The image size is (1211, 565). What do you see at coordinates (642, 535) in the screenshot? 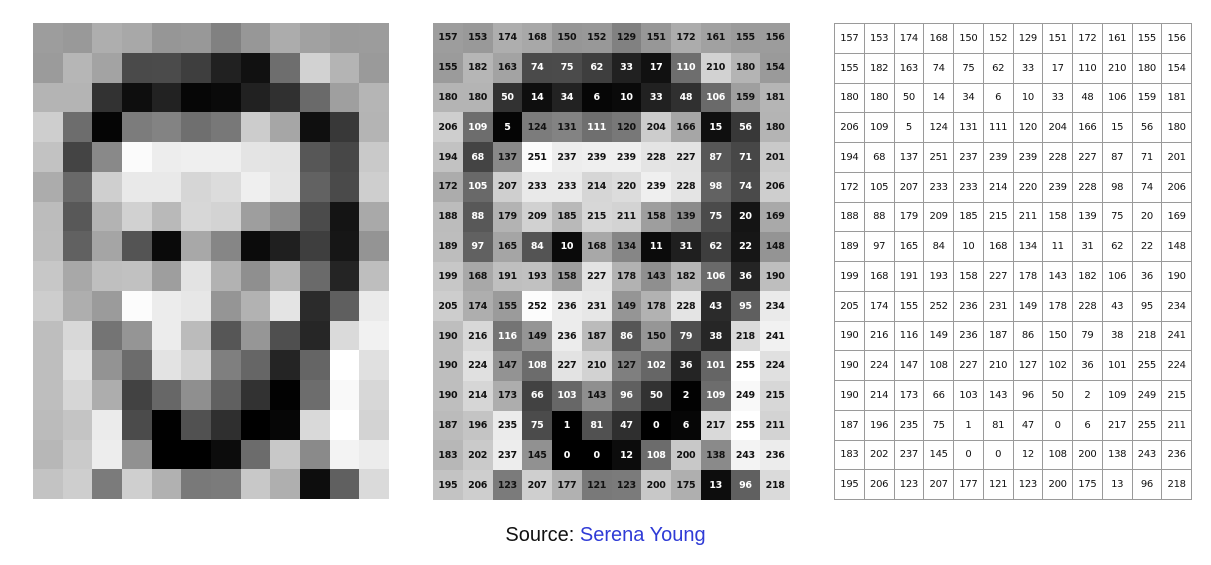
I see `source-author-link: Serena Young` at bounding box center [642, 535].